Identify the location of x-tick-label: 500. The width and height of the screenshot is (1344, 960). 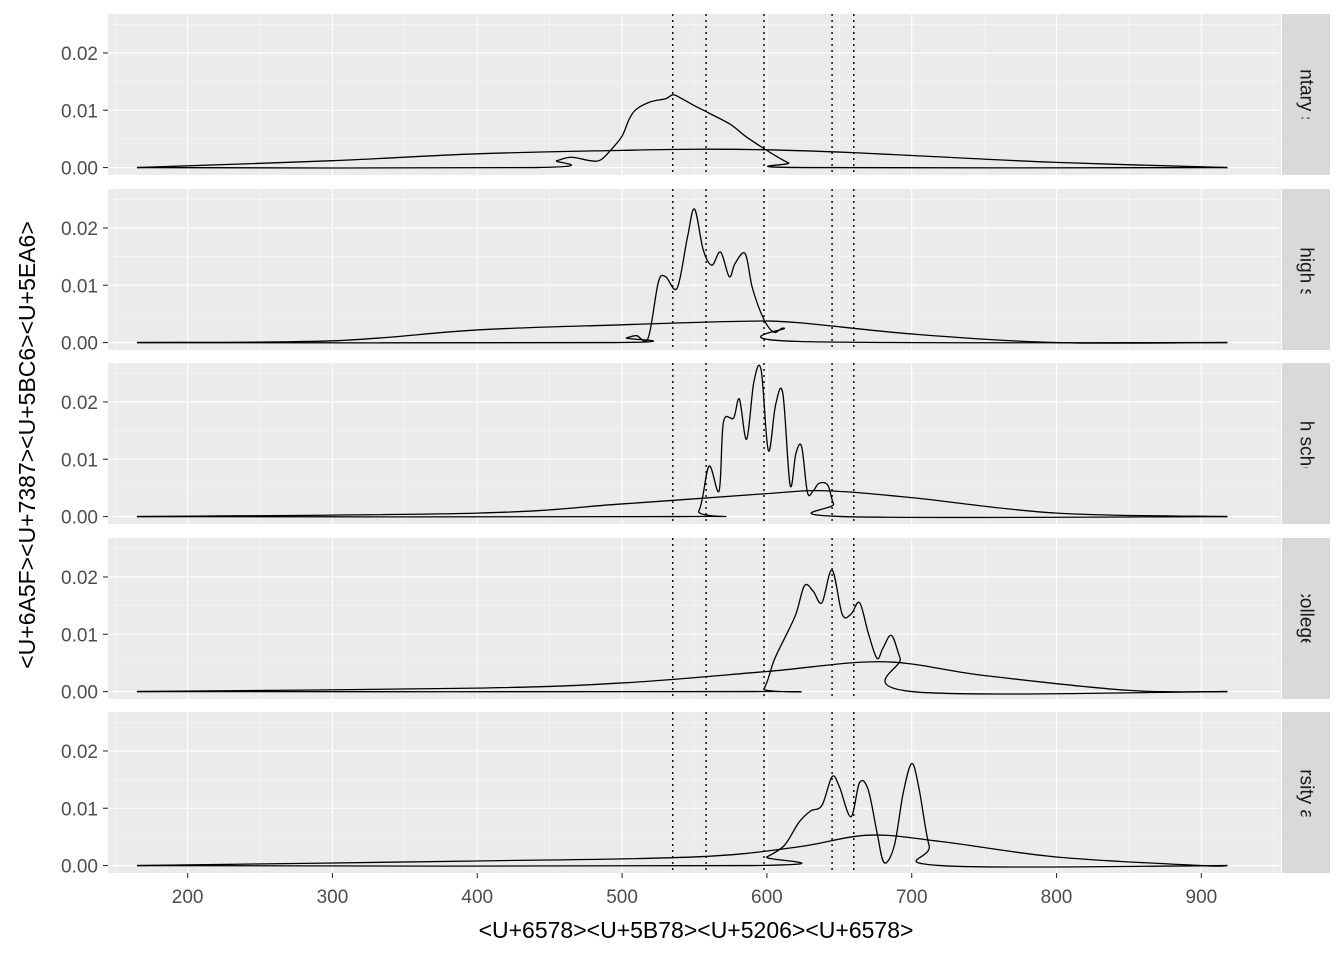
(622, 897).